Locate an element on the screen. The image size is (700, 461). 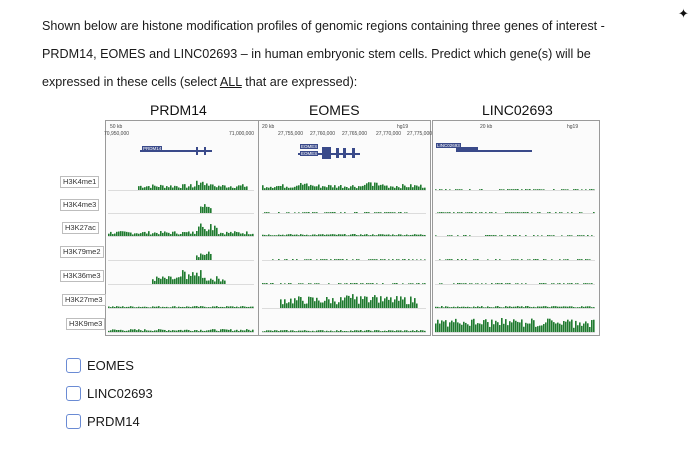
option-eomes: EOMES is located at coordinates (100, 365).